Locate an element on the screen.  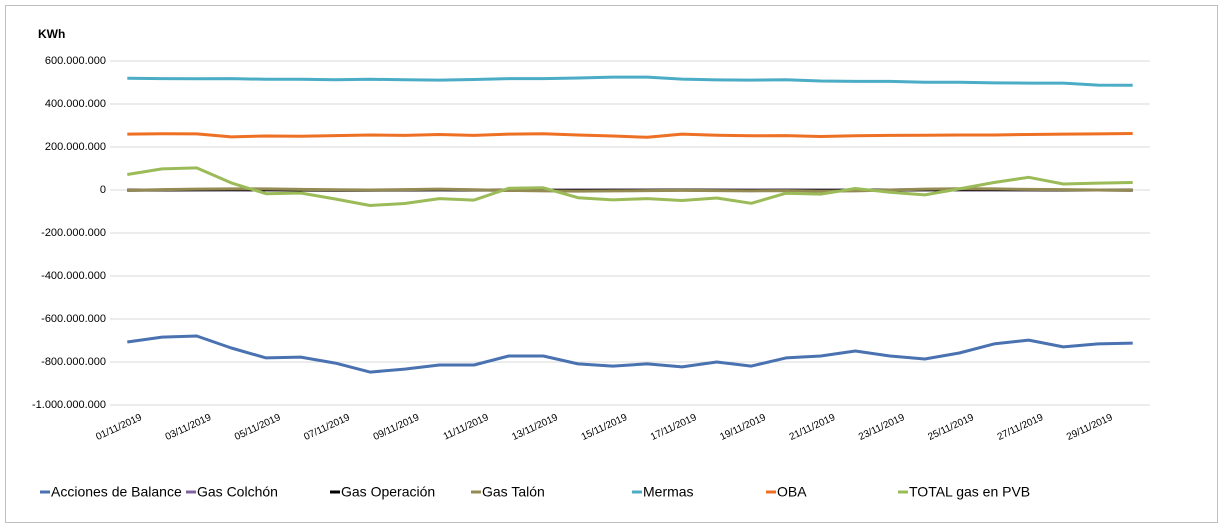
y-tick-label: 400.000.000 is located at coordinates (75, 104).